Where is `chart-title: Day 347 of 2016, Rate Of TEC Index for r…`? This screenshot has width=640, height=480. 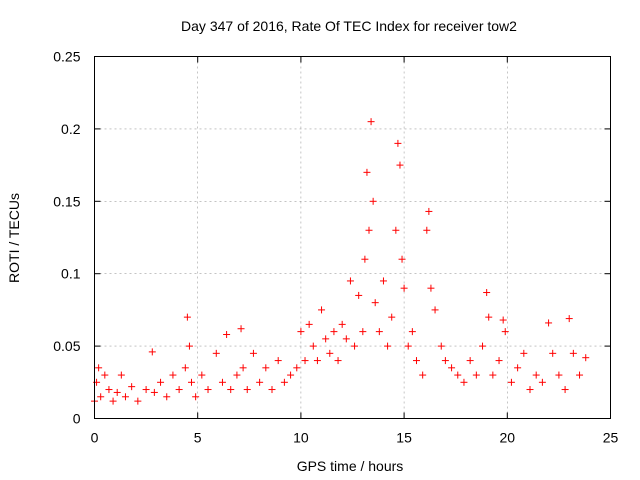 chart-title: Day 347 of 2016, Rate Of TEC Index for r… is located at coordinates (349, 26).